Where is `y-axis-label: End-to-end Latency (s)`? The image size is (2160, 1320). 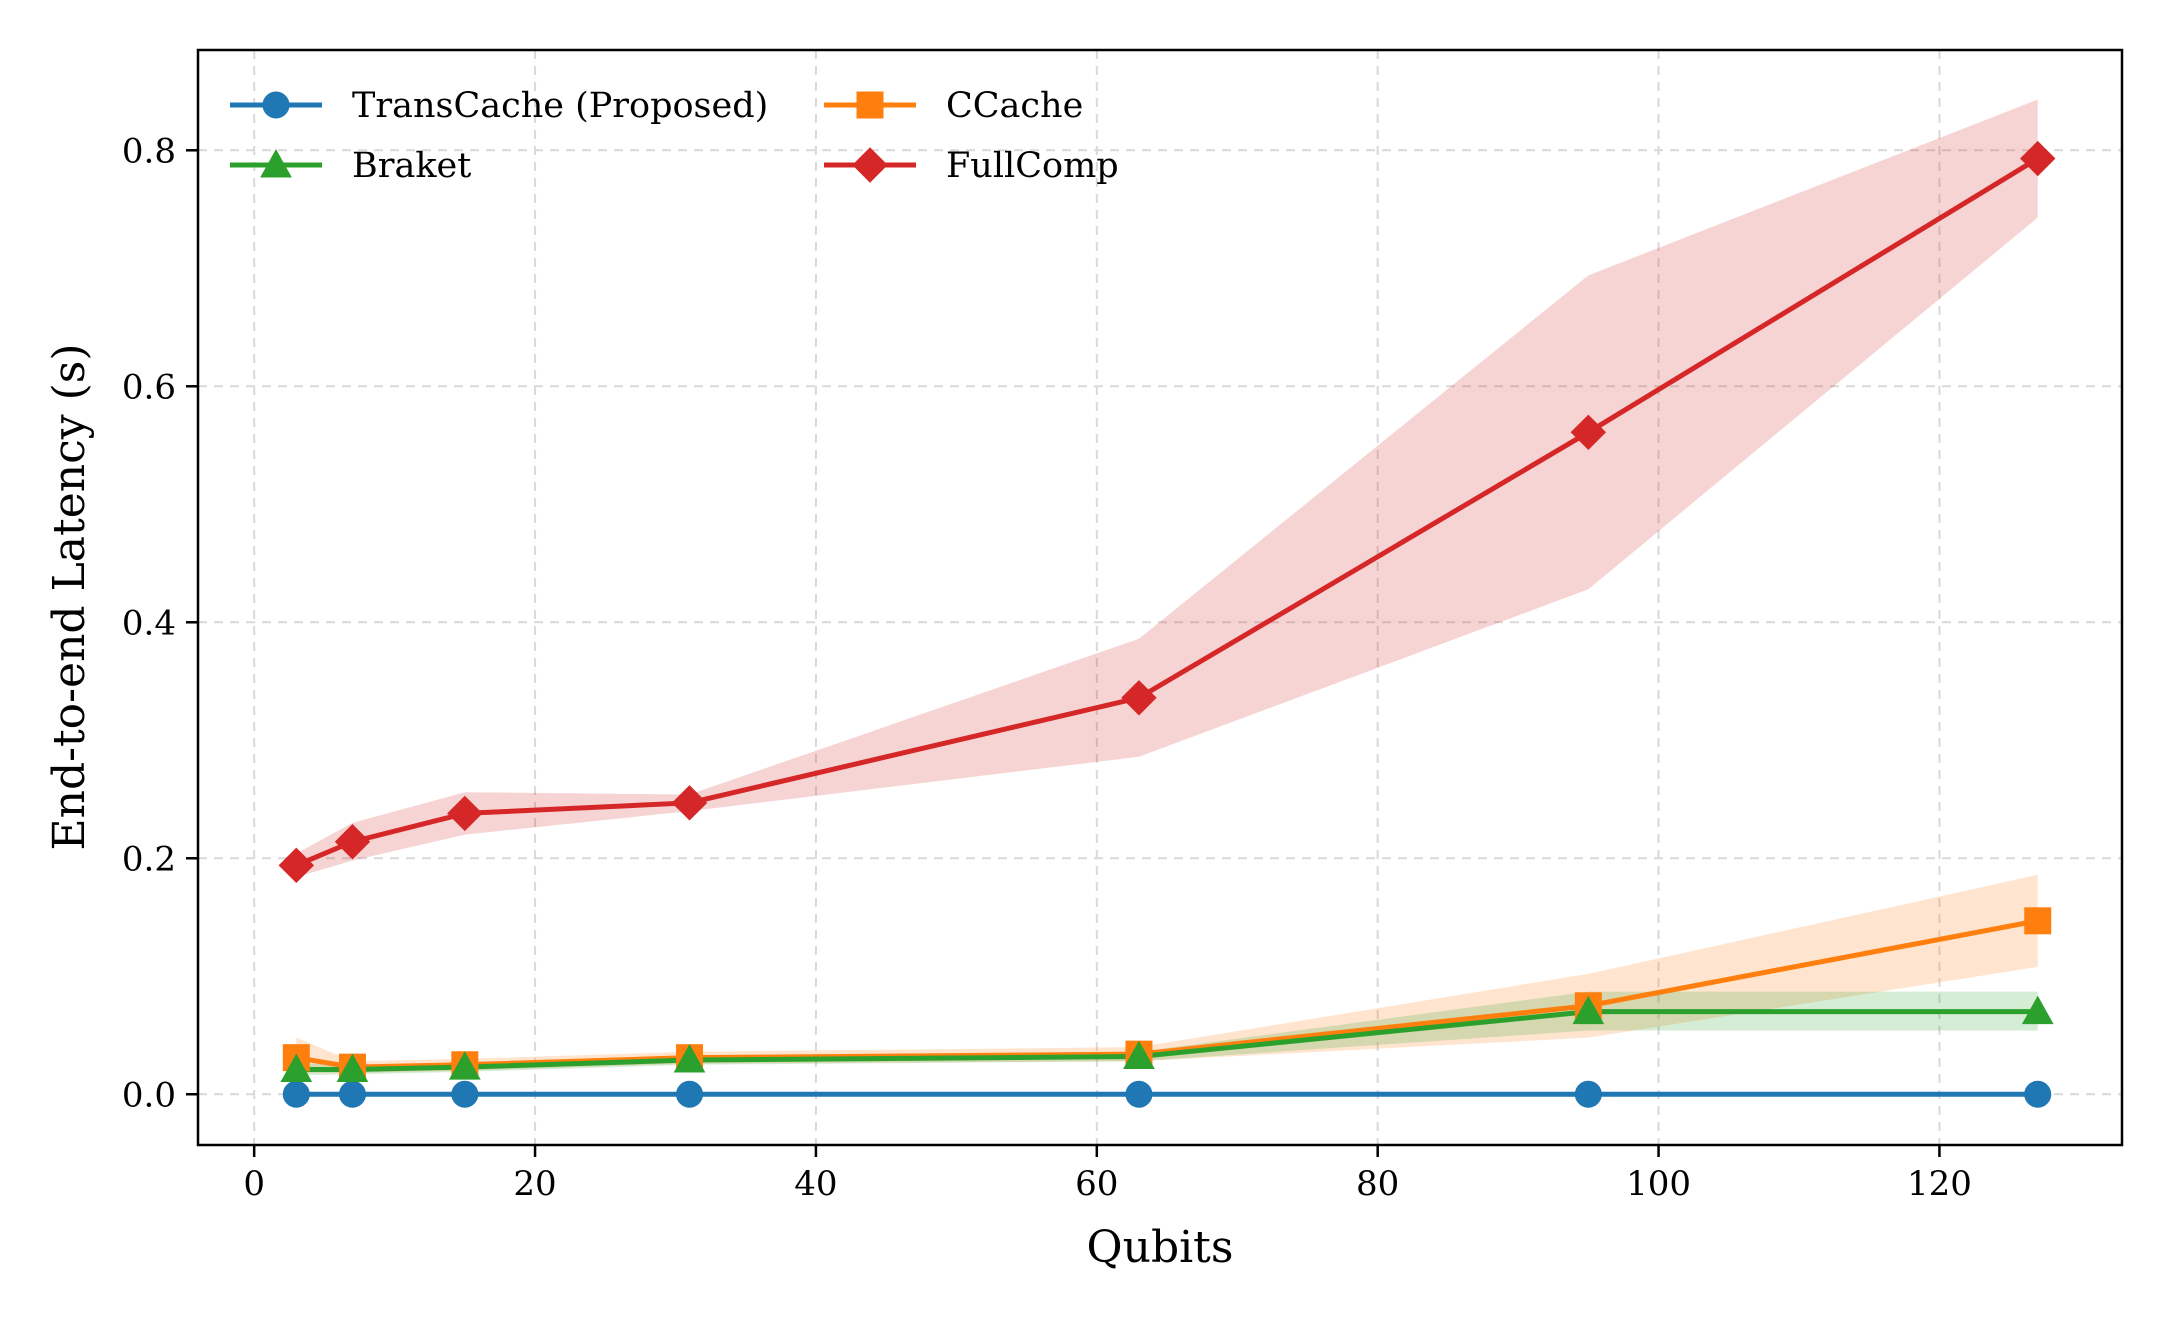 y-axis-label: End-to-end Latency (s) is located at coordinates (69, 597).